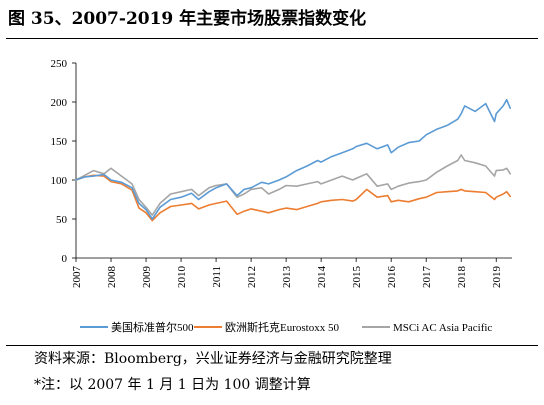  Describe the element at coordinates (322, 277) in the screenshot. I see `x-tick-label: 2014` at that location.